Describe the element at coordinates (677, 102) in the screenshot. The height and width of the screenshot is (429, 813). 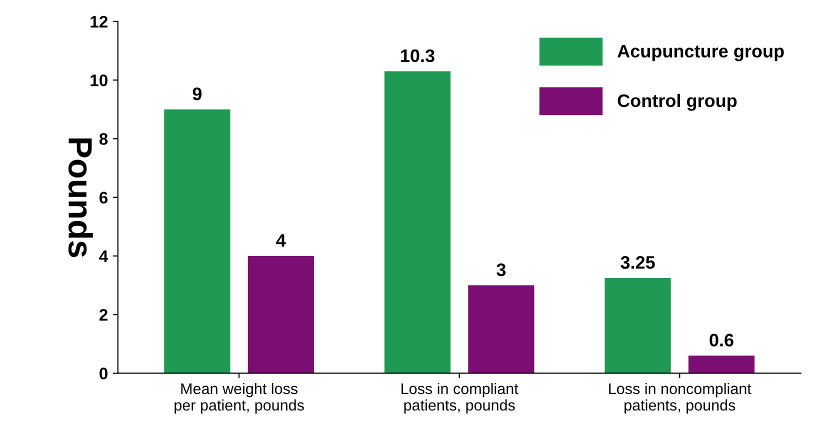
I see `legend-label: Control group` at that location.